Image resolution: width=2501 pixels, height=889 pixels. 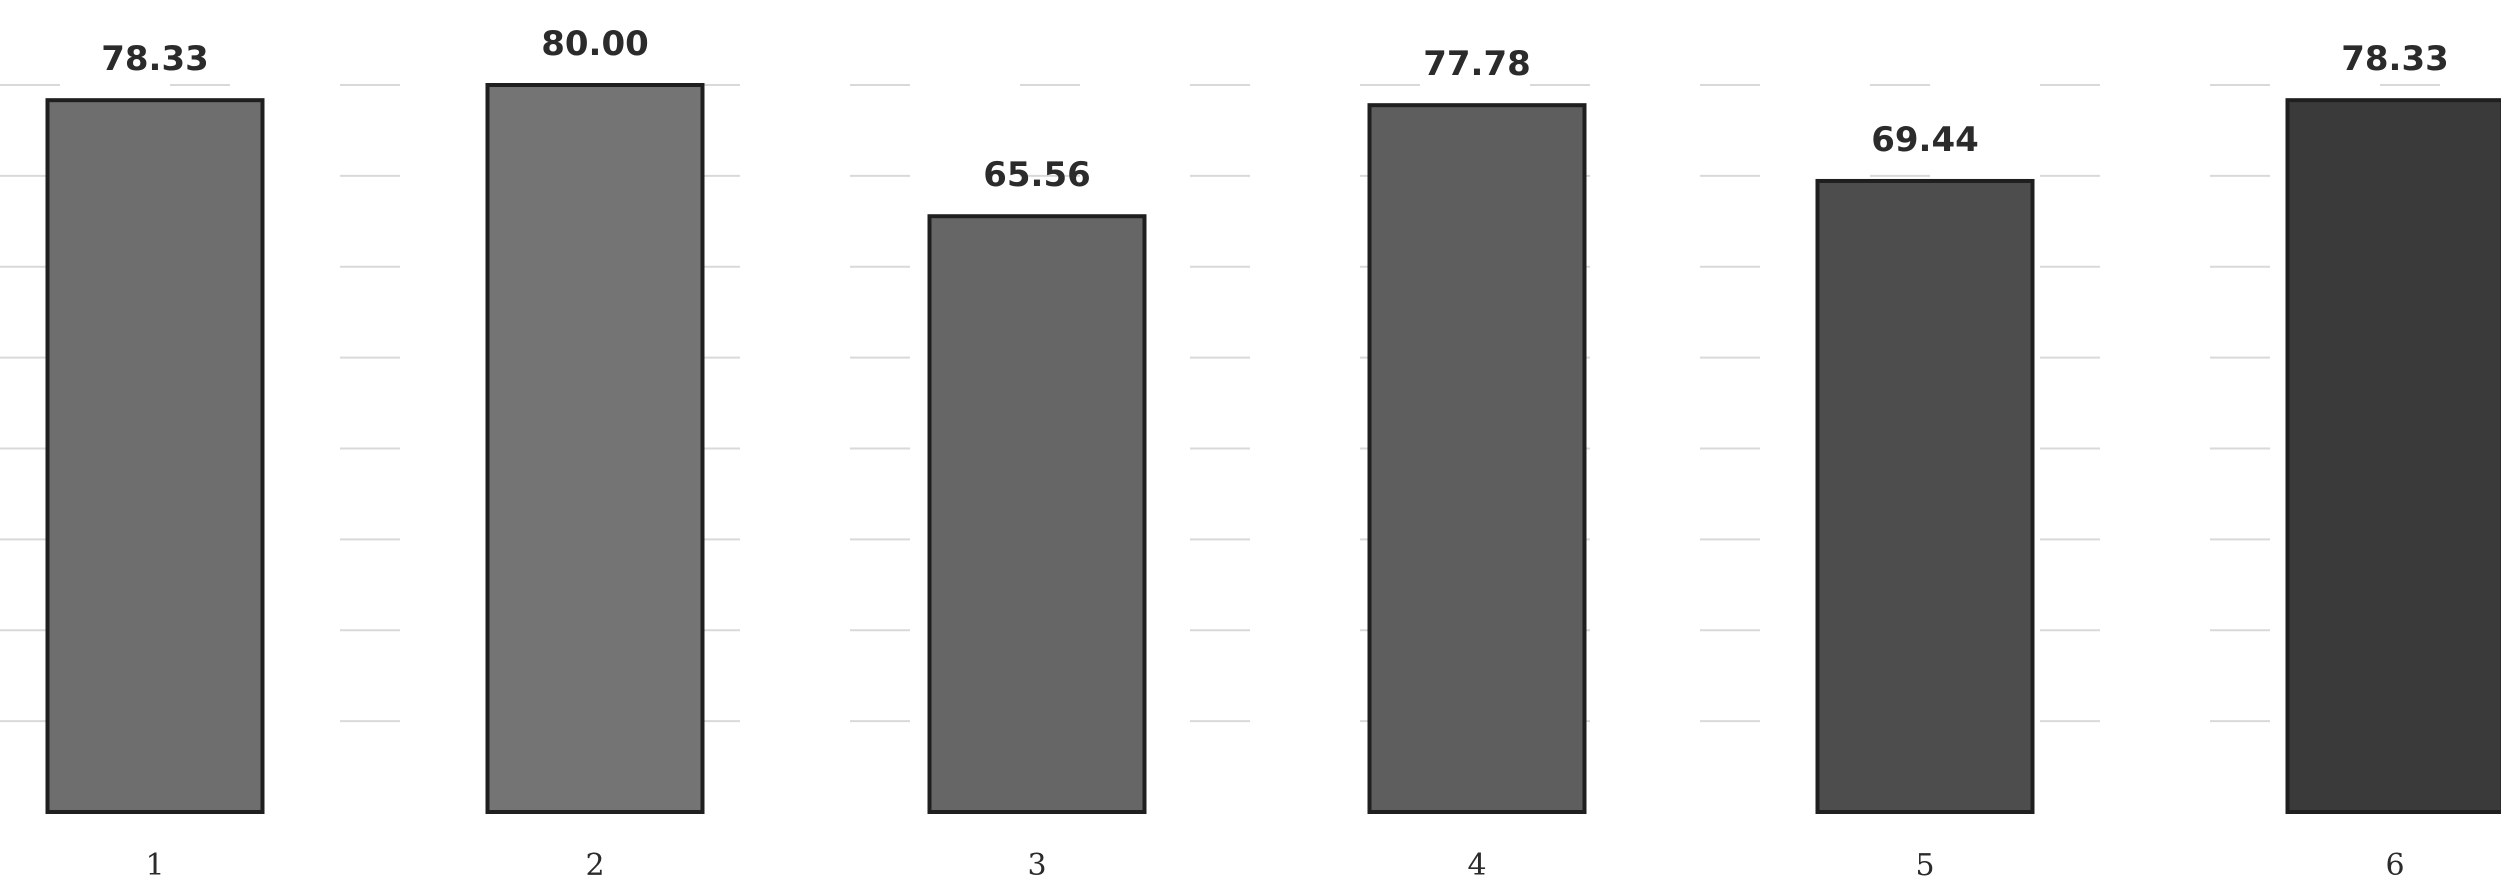 What do you see at coordinates (1477, 64) in the screenshot?
I see `value-label-4: 77.78` at bounding box center [1477, 64].